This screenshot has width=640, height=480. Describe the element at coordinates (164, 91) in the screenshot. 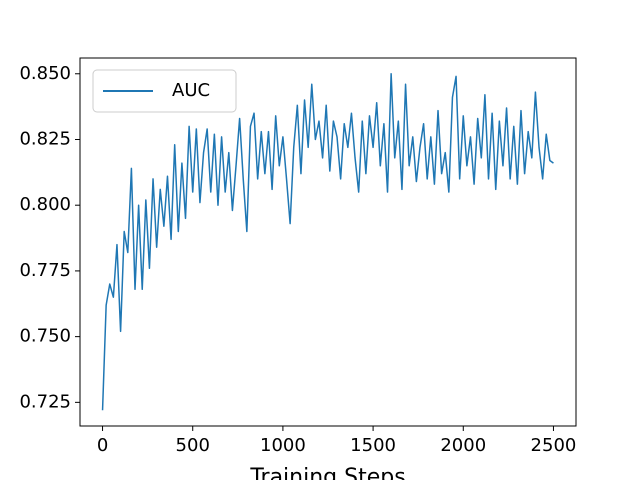

I see `legend-box` at that location.